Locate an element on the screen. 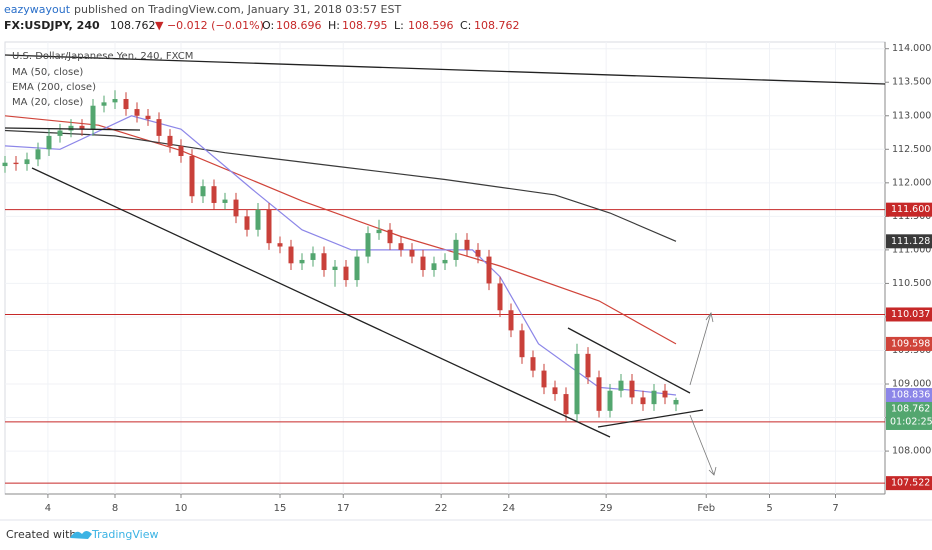 This screenshot has height=550, width=932. legend-entry: MA (20, close) is located at coordinates (47, 102).